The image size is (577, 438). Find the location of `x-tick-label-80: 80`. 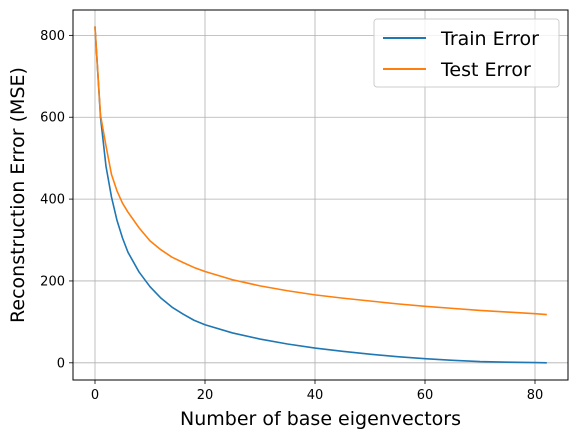

x-tick-label-80: 80 is located at coordinates (535, 395).